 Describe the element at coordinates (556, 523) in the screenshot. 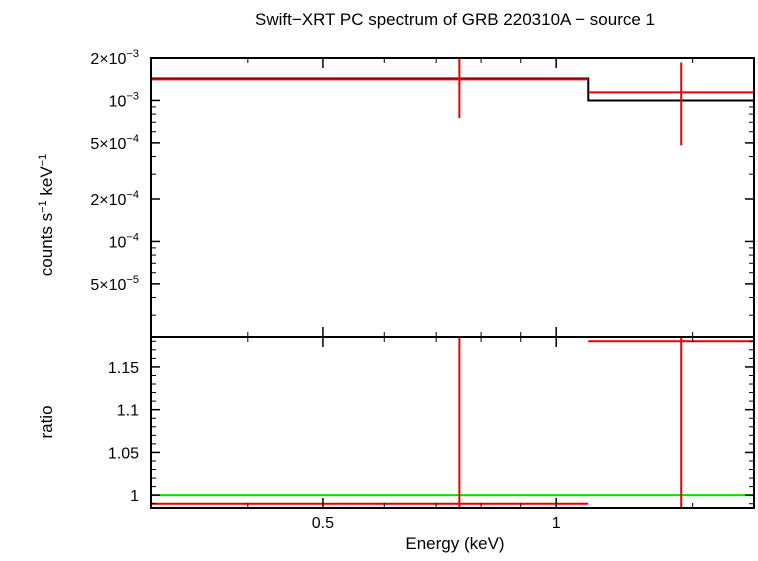

I see `x-tick-label: 1` at that location.